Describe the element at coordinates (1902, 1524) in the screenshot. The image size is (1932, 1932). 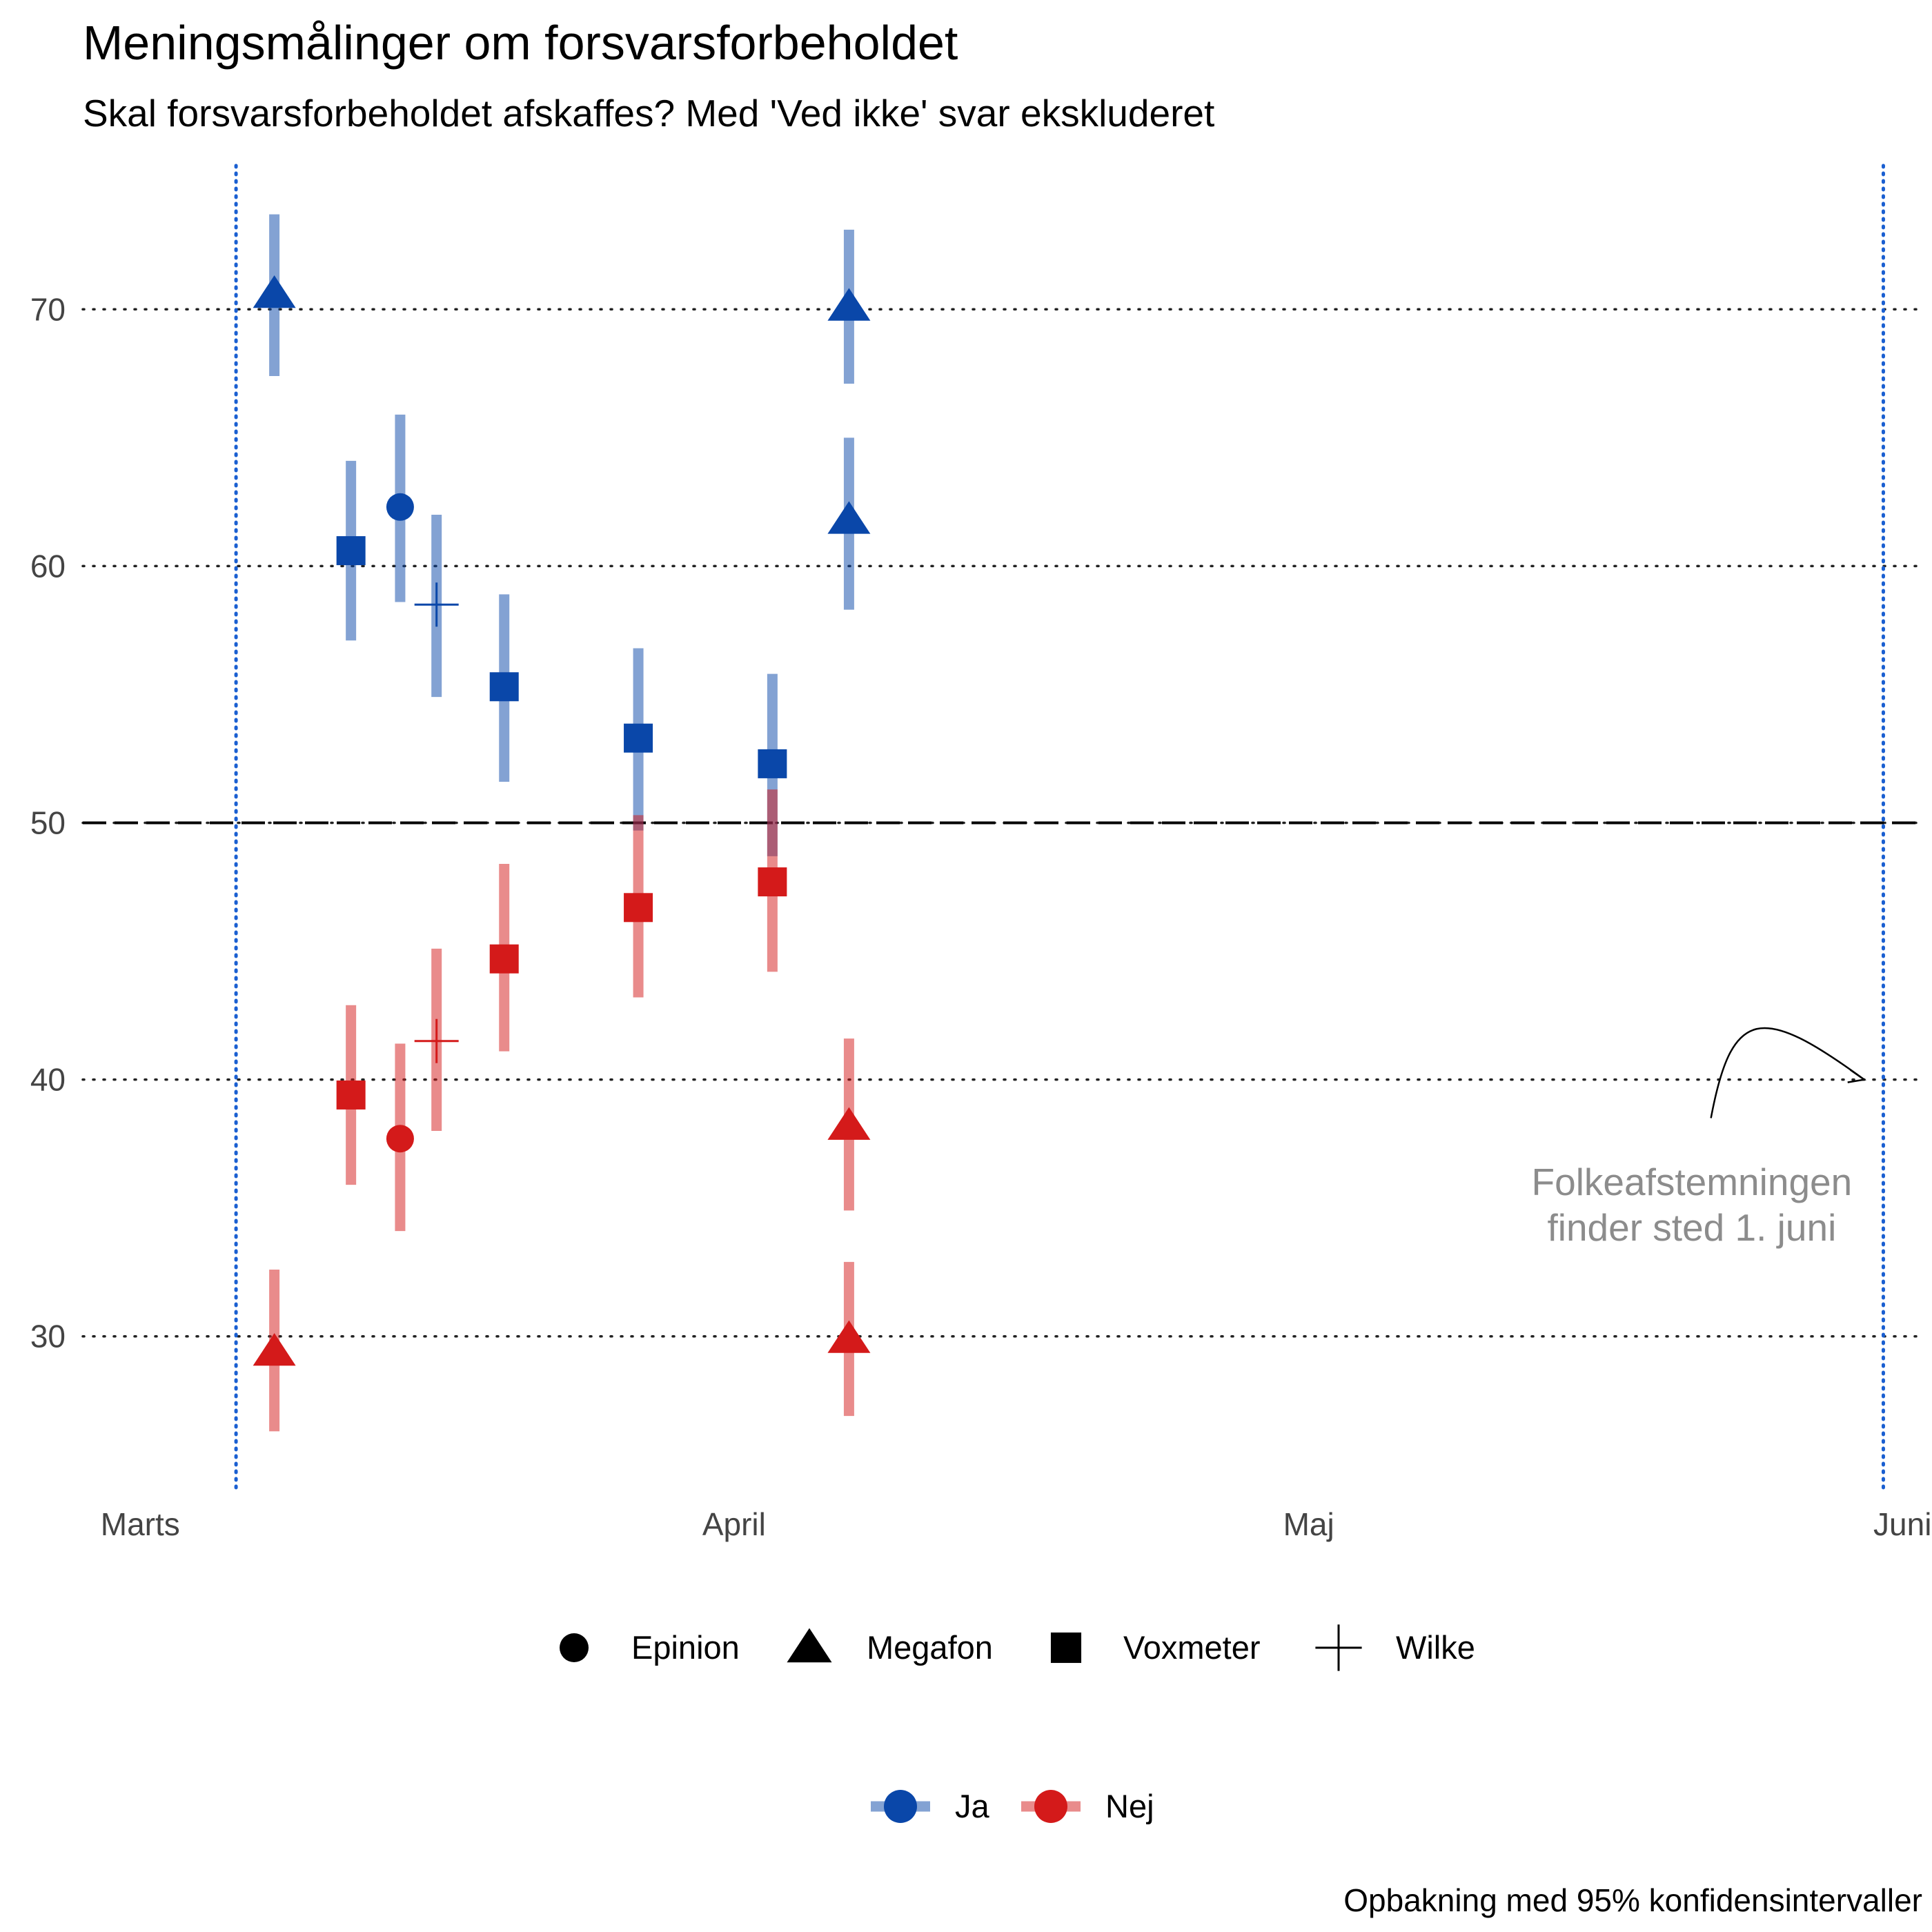
I see `x-tick-label: Juni` at that location.